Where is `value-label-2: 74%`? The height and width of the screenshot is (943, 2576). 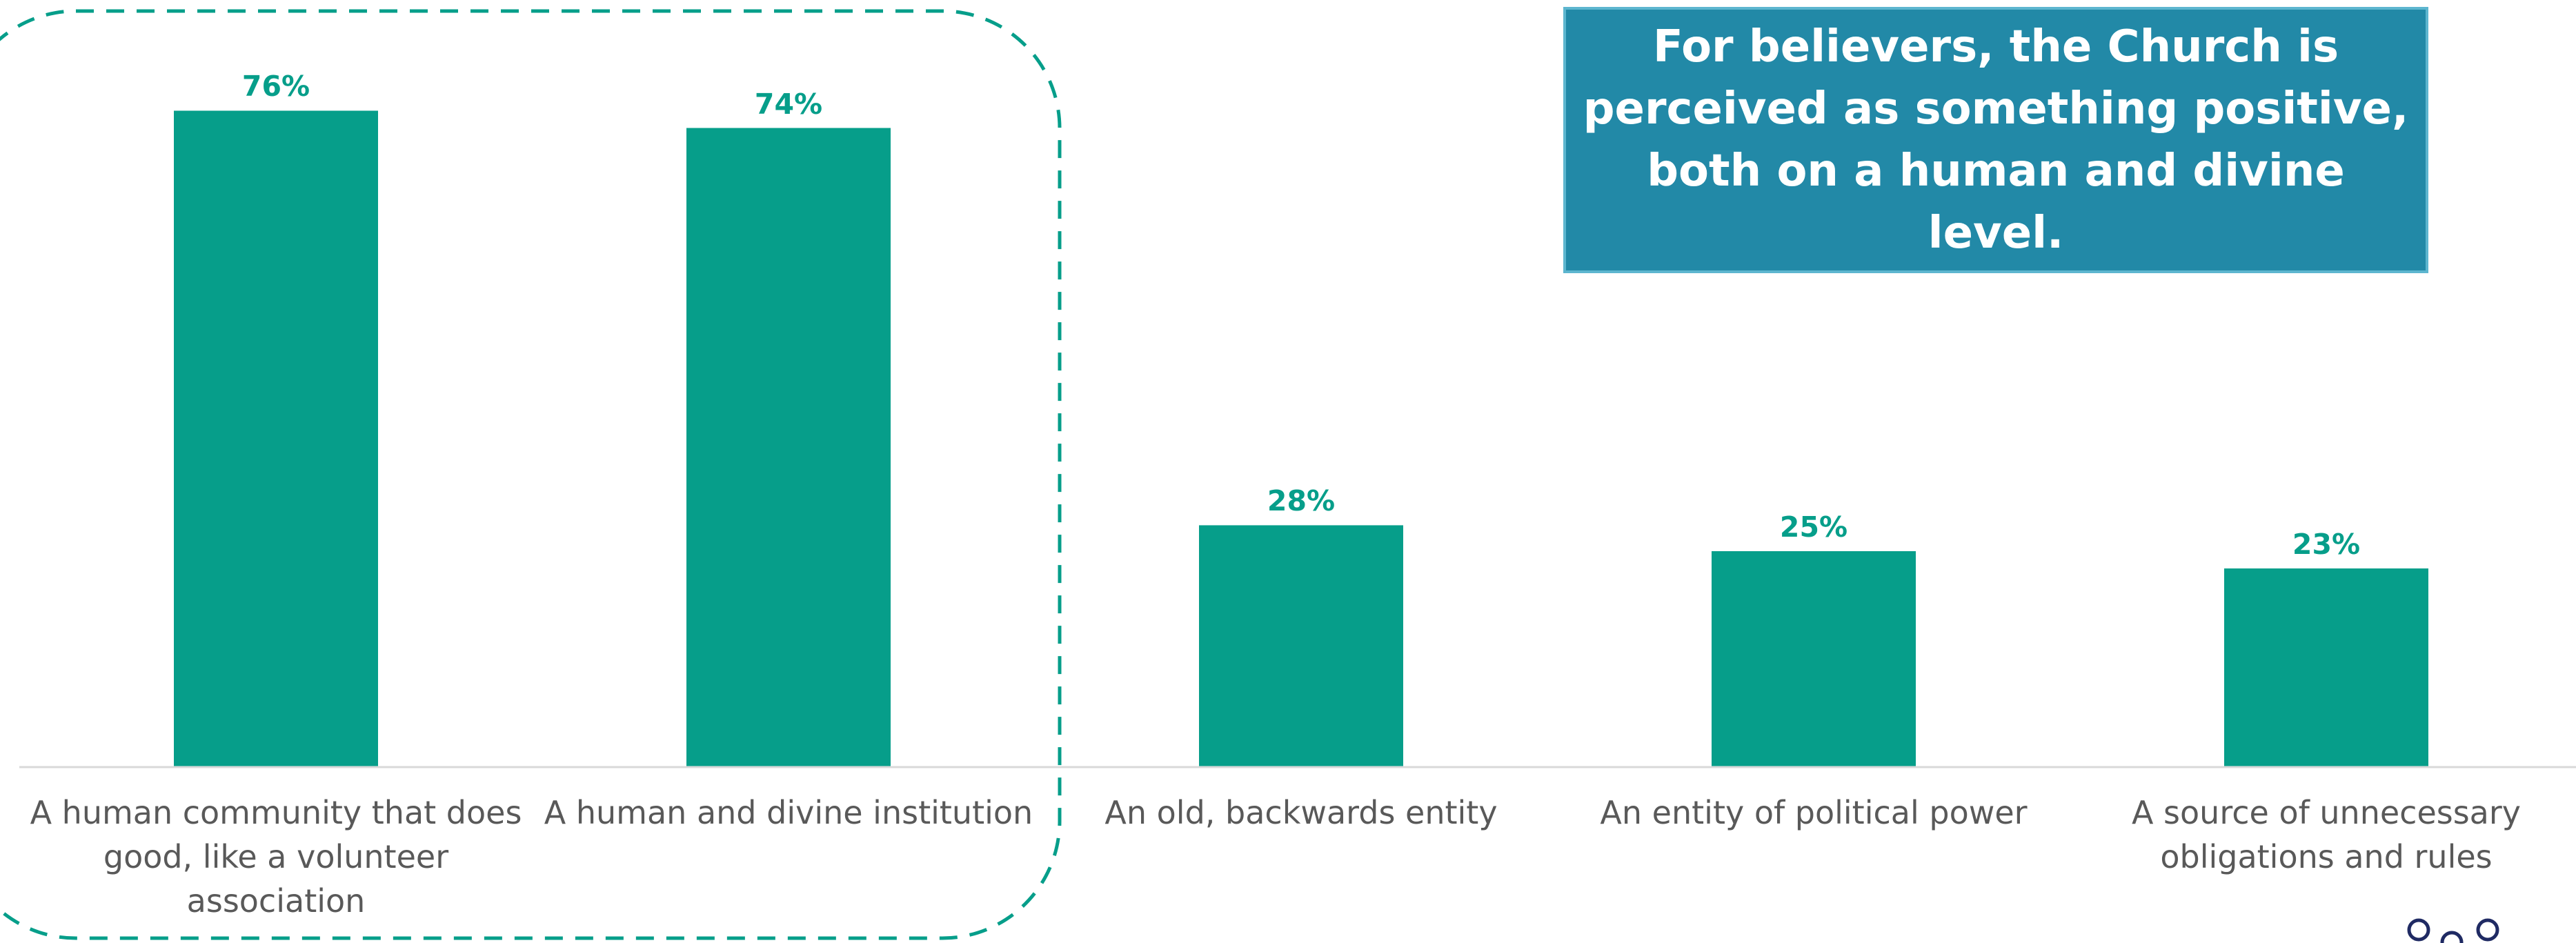 value-label-2: 74% is located at coordinates (788, 104).